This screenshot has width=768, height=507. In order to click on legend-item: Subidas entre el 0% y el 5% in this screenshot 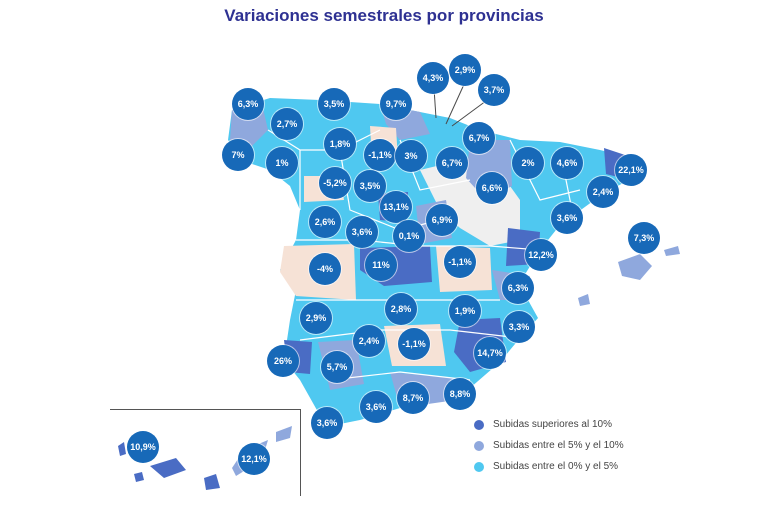, I will do `click(549, 466)`.